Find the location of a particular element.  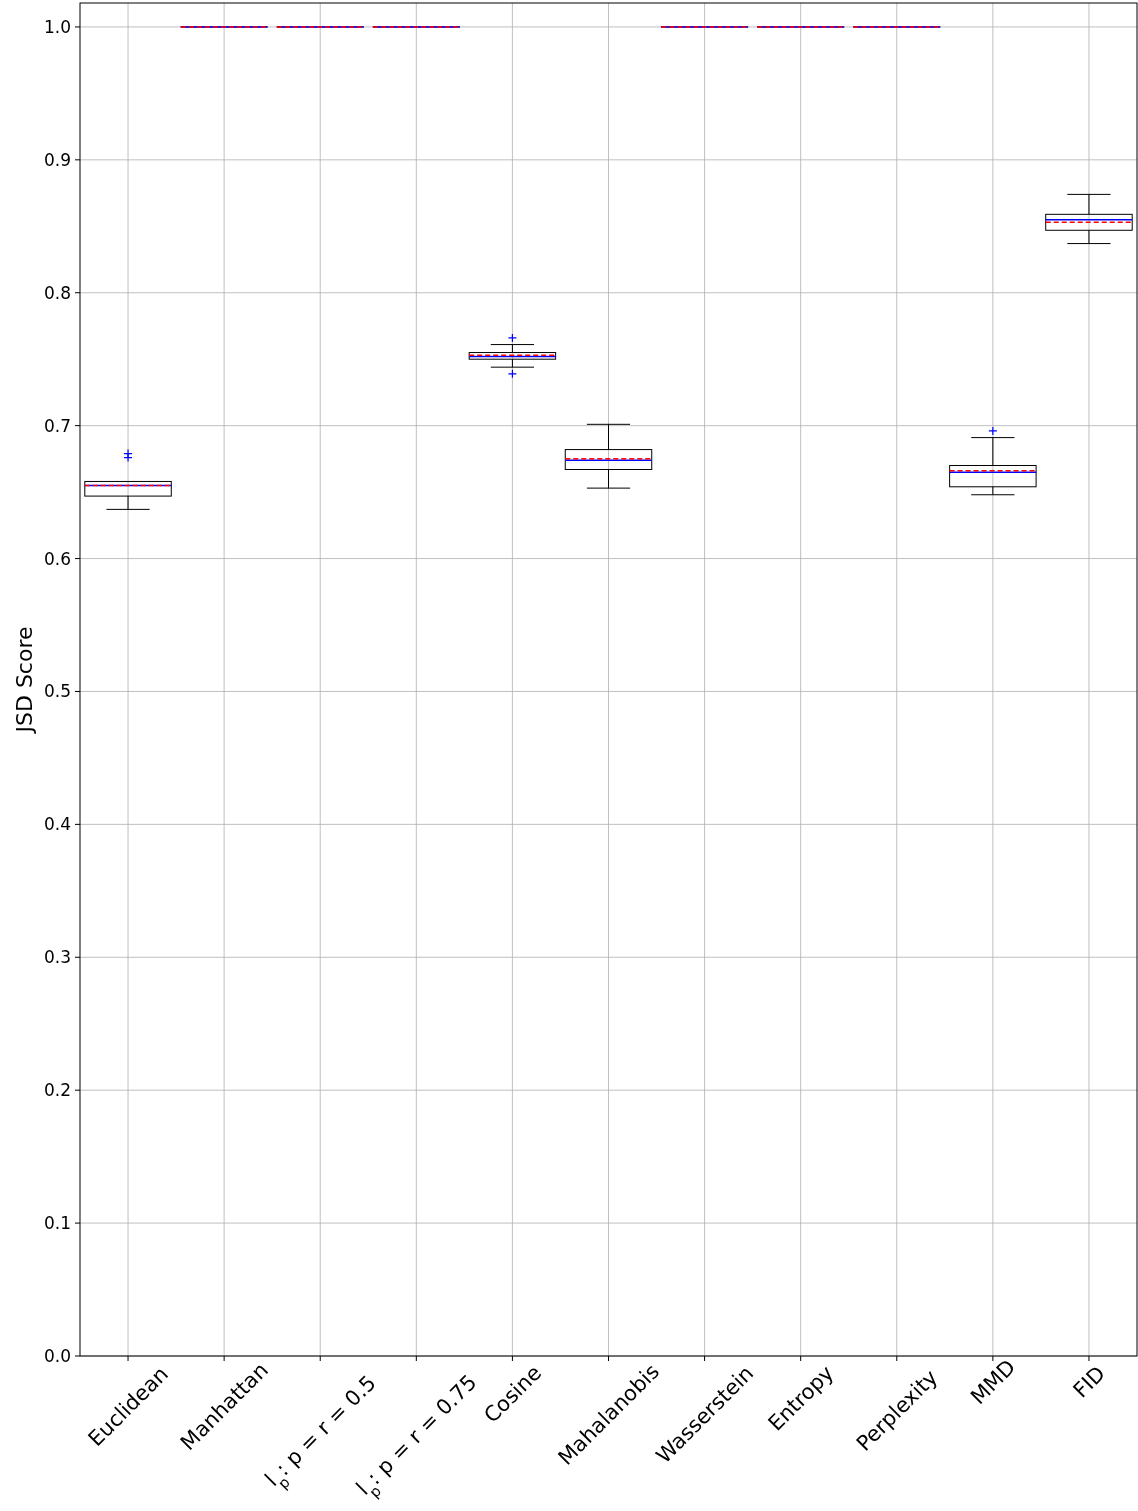

y-axis-title: JSD Score is located at coordinates (24, 680).